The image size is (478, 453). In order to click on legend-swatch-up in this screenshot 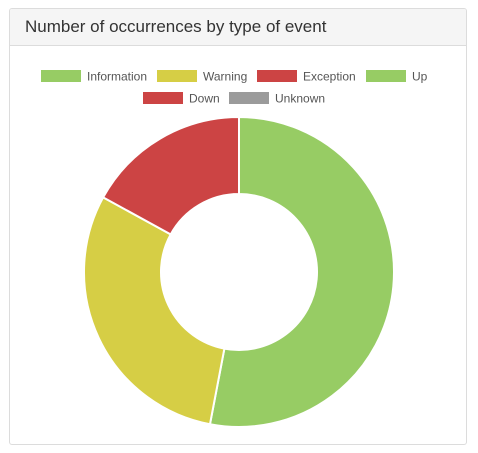, I will do `click(386, 76)`.